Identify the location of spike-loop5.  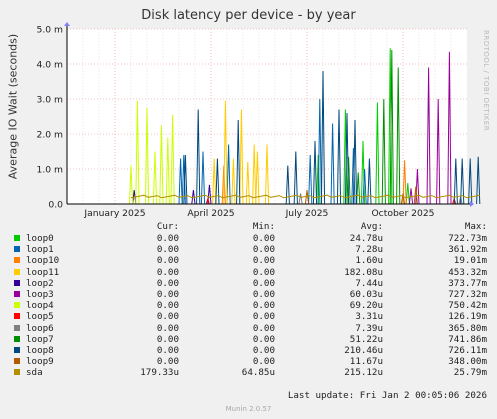
(207, 201).